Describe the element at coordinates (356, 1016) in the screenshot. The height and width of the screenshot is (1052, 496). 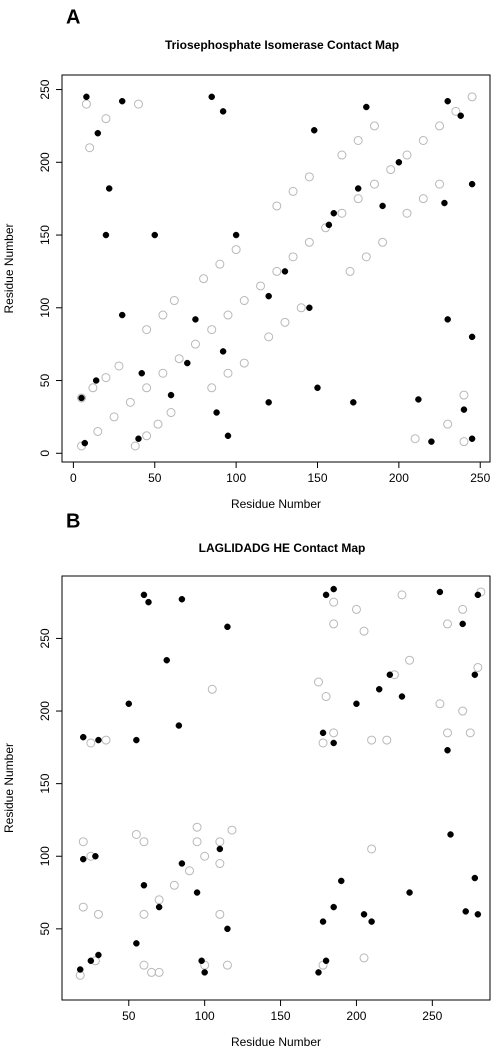
I see `x-tick-label: 200` at that location.